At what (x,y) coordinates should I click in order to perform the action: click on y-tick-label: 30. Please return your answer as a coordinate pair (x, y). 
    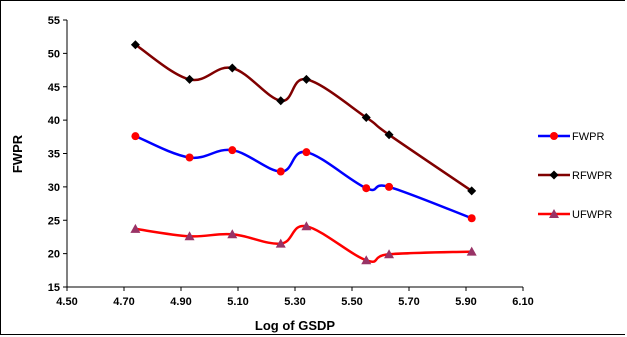
    Looking at the image, I should click on (54, 188).